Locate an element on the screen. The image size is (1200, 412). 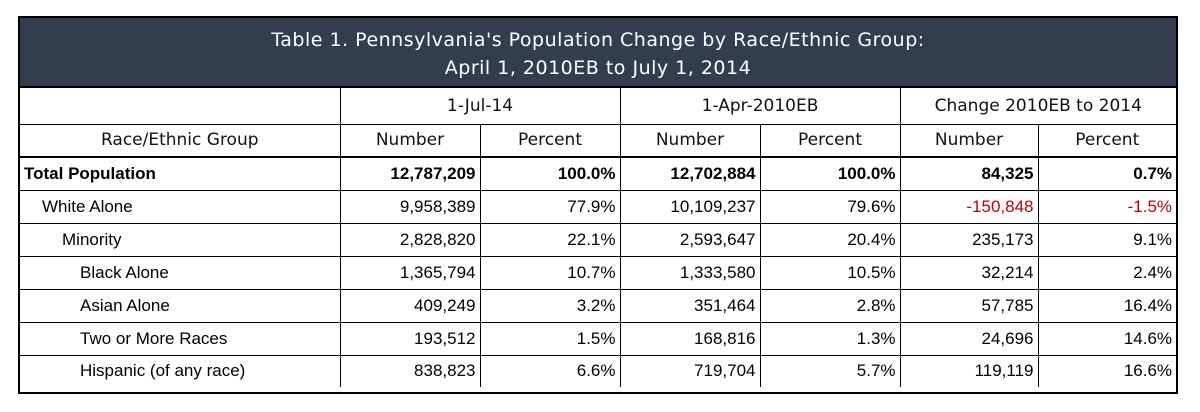
cell-value-negative: -1.5% is located at coordinates (1107, 207).